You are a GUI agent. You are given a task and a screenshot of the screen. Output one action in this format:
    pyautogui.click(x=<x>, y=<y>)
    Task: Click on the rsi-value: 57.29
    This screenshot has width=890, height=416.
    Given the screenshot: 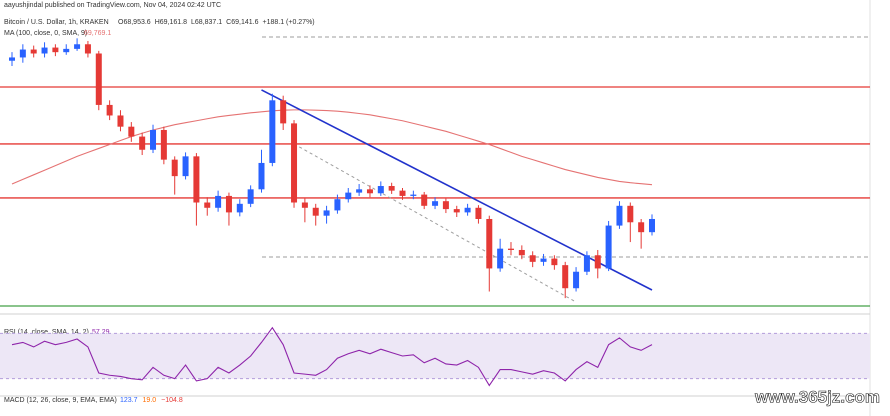 What is the action you would take?
    pyautogui.click(x=101, y=332)
    